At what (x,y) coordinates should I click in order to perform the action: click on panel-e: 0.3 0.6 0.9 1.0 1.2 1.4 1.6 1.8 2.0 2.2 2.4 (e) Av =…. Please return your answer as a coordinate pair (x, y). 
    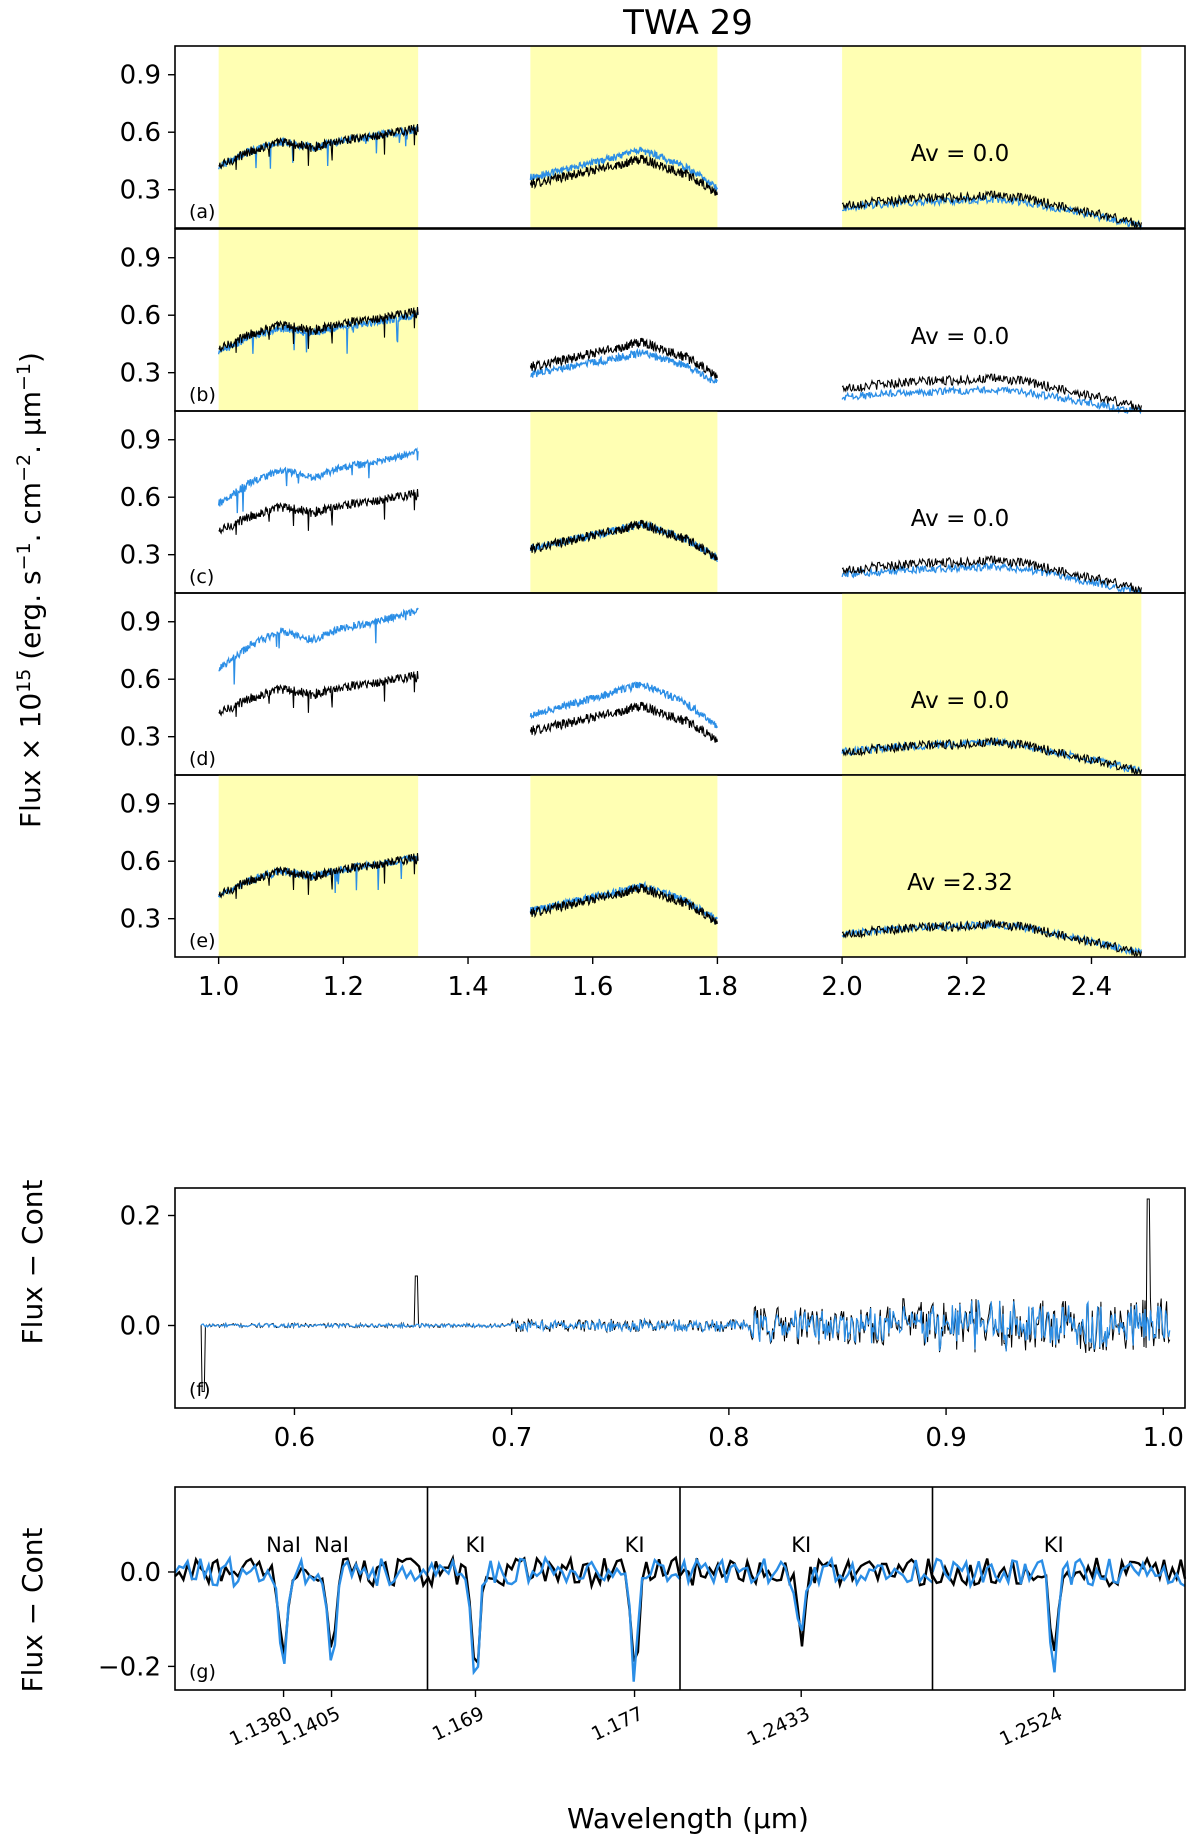
    Looking at the image, I should click on (653, 888).